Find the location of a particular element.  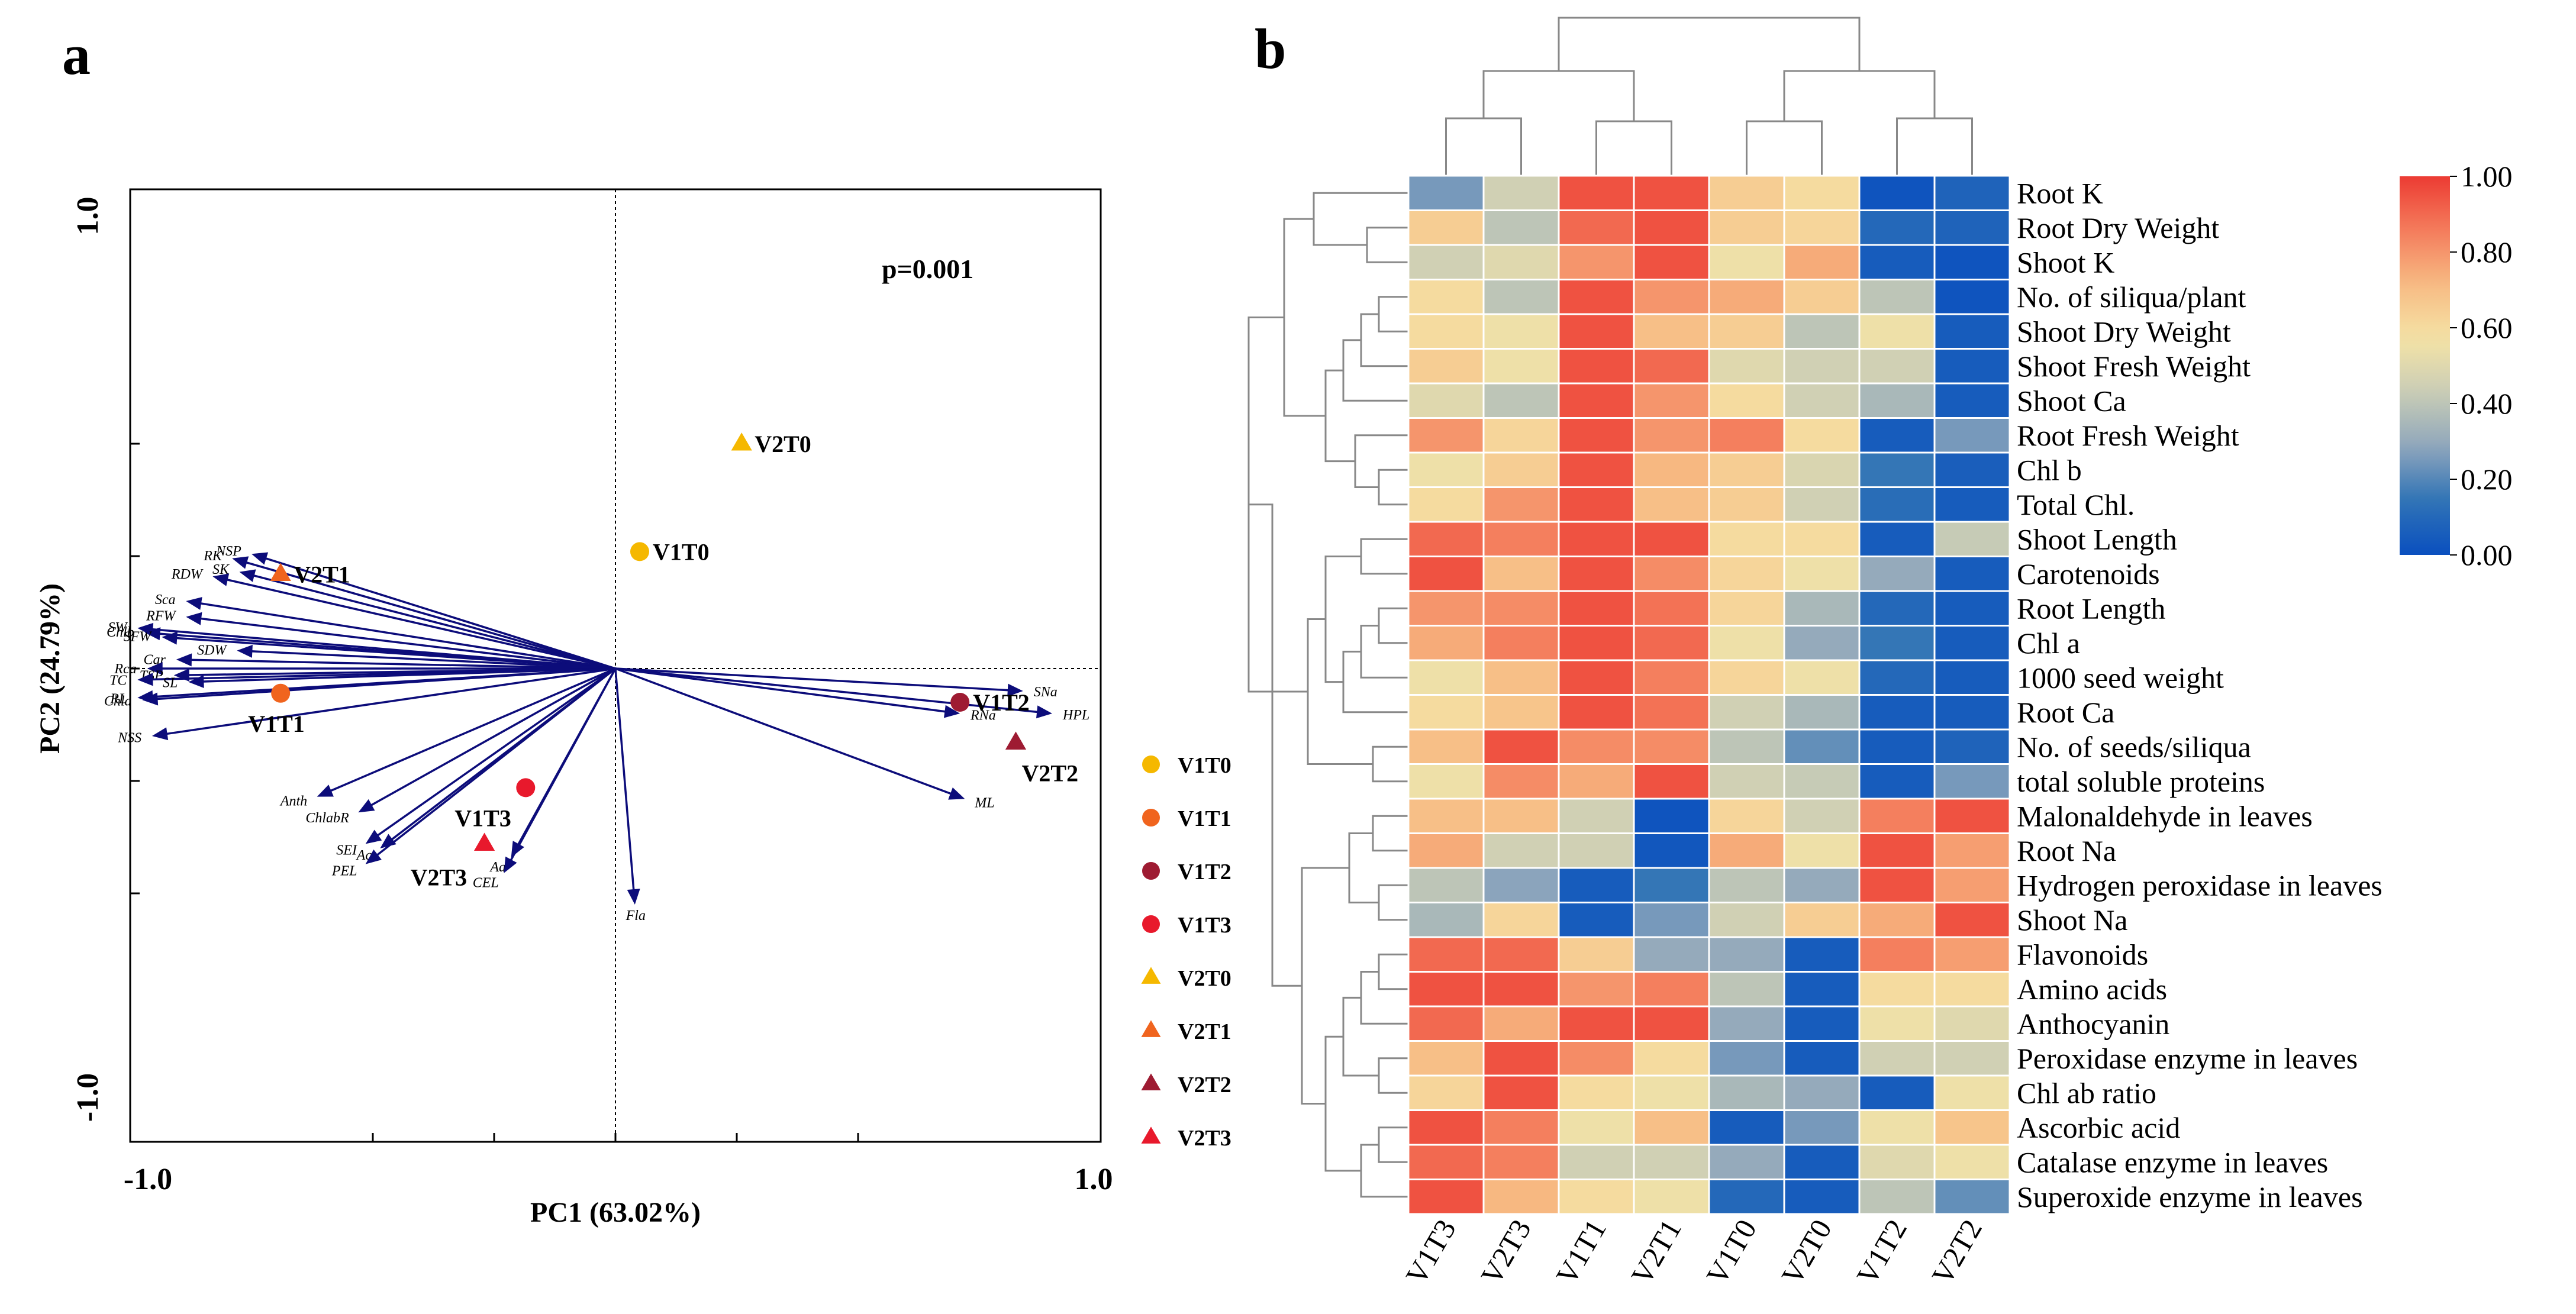

loading-label: Anth is located at coordinates (293, 802).